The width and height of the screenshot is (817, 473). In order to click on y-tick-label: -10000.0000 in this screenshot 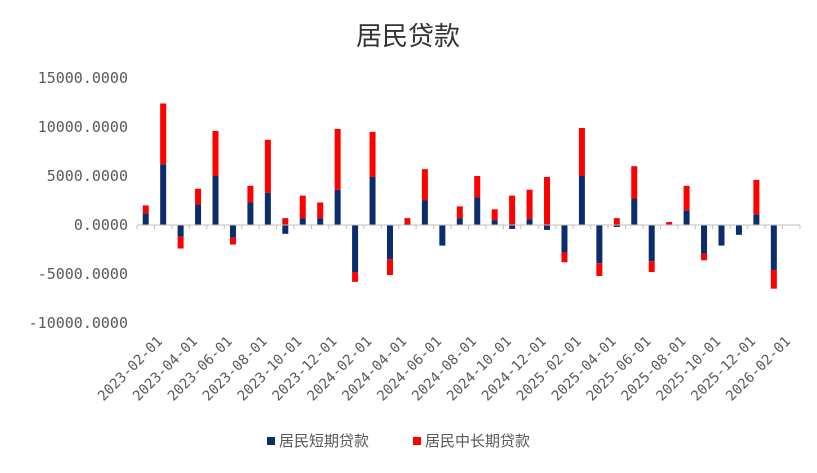, I will do `click(78, 323)`.